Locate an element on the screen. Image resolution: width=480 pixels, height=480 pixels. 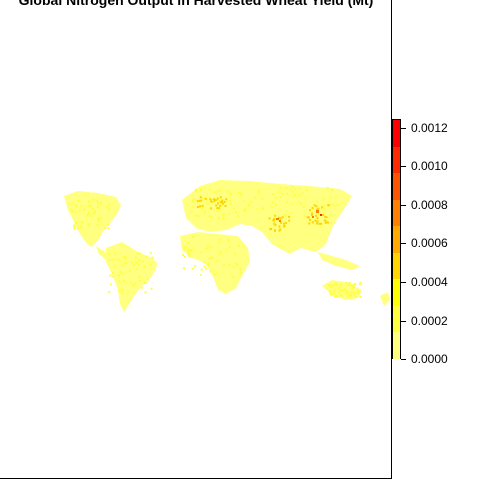
legend-label: 0.0012 is located at coordinates (429, 128).